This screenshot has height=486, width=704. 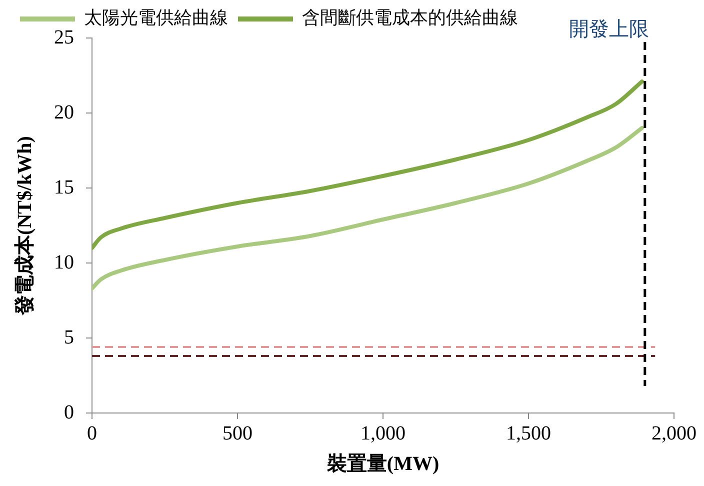 What do you see at coordinates (64, 262) in the screenshot?
I see `y-tick-label: 10` at bounding box center [64, 262].